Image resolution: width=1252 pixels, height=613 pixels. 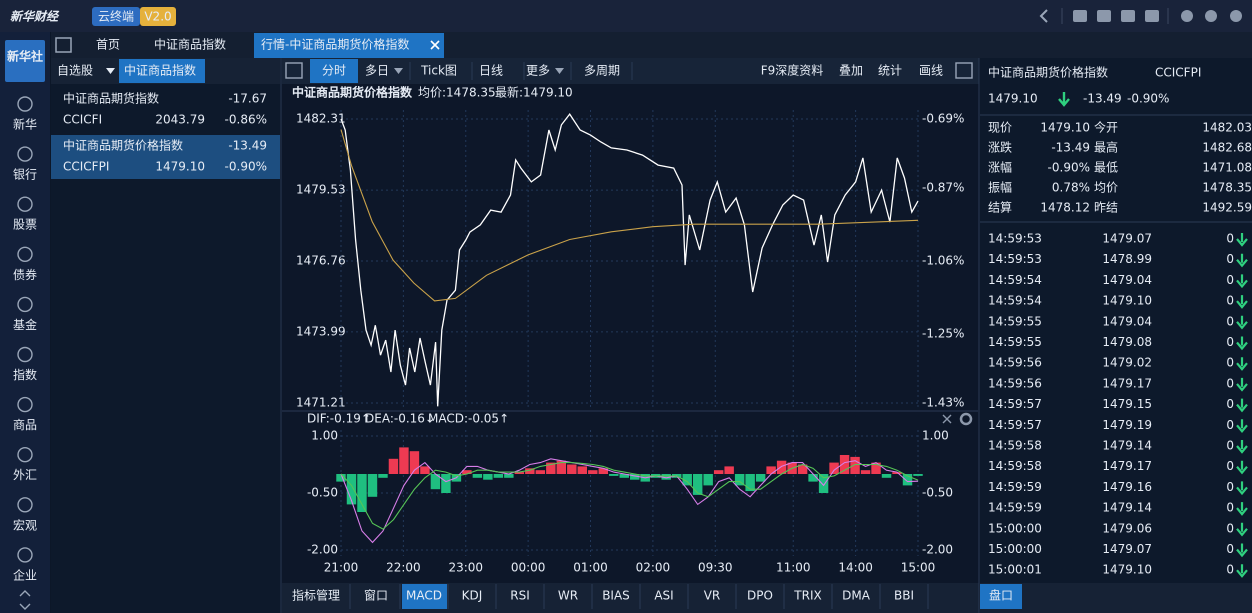 I want to click on toolbar-button: 多周期, so click(x=602, y=71).